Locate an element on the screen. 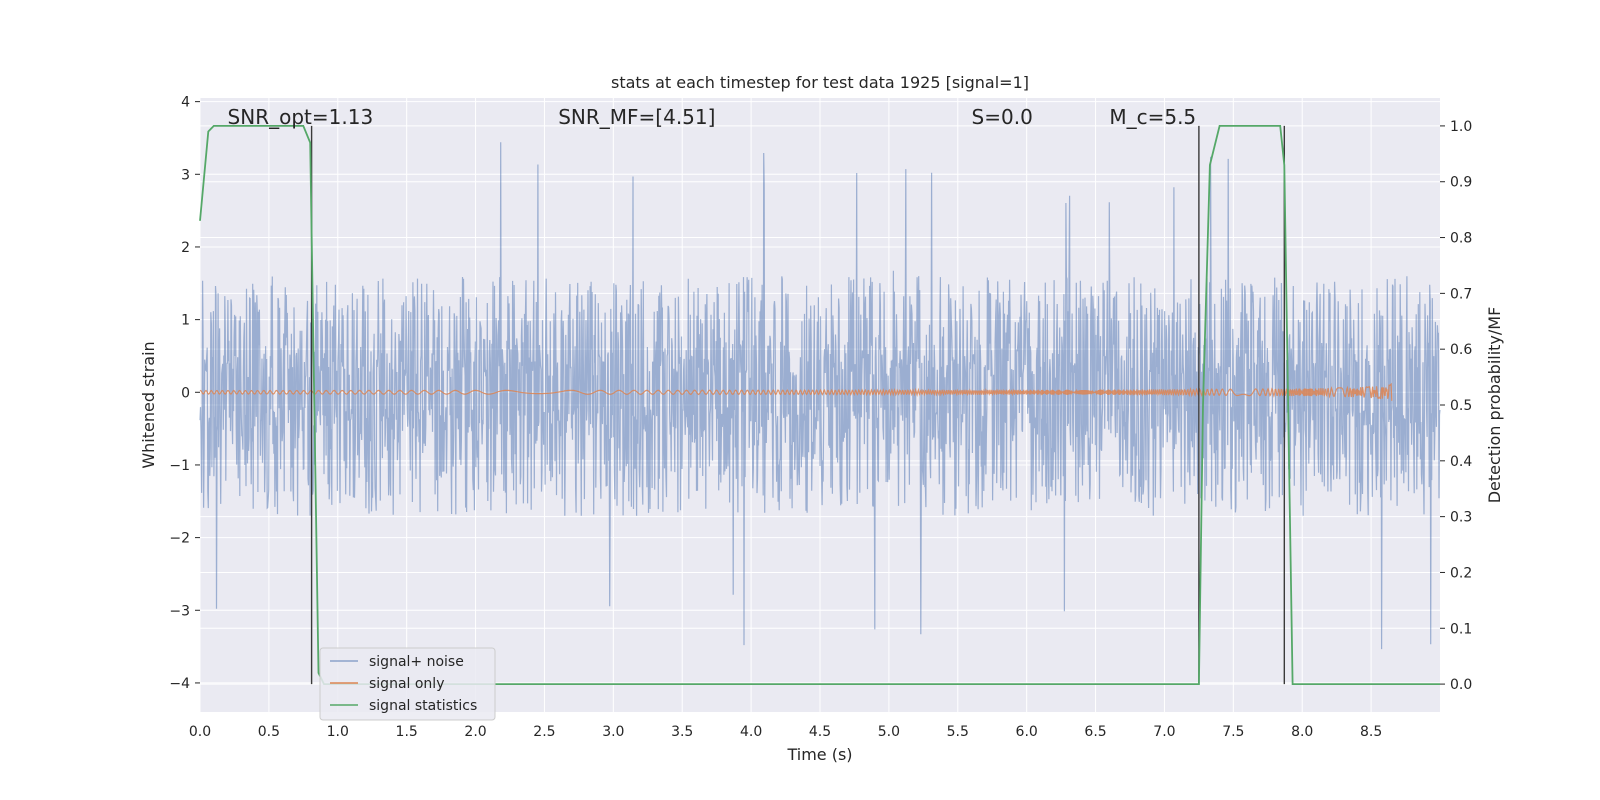  x-tick-label: 2.5 is located at coordinates (544, 732).